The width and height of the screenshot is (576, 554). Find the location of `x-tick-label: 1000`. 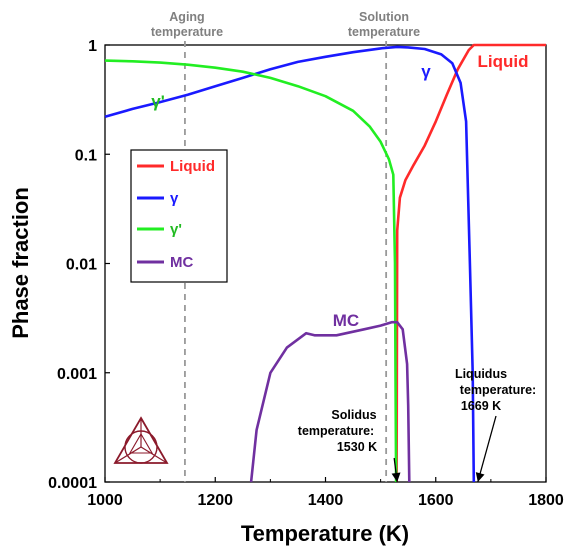

x-tick-label: 1000 is located at coordinates (105, 500).